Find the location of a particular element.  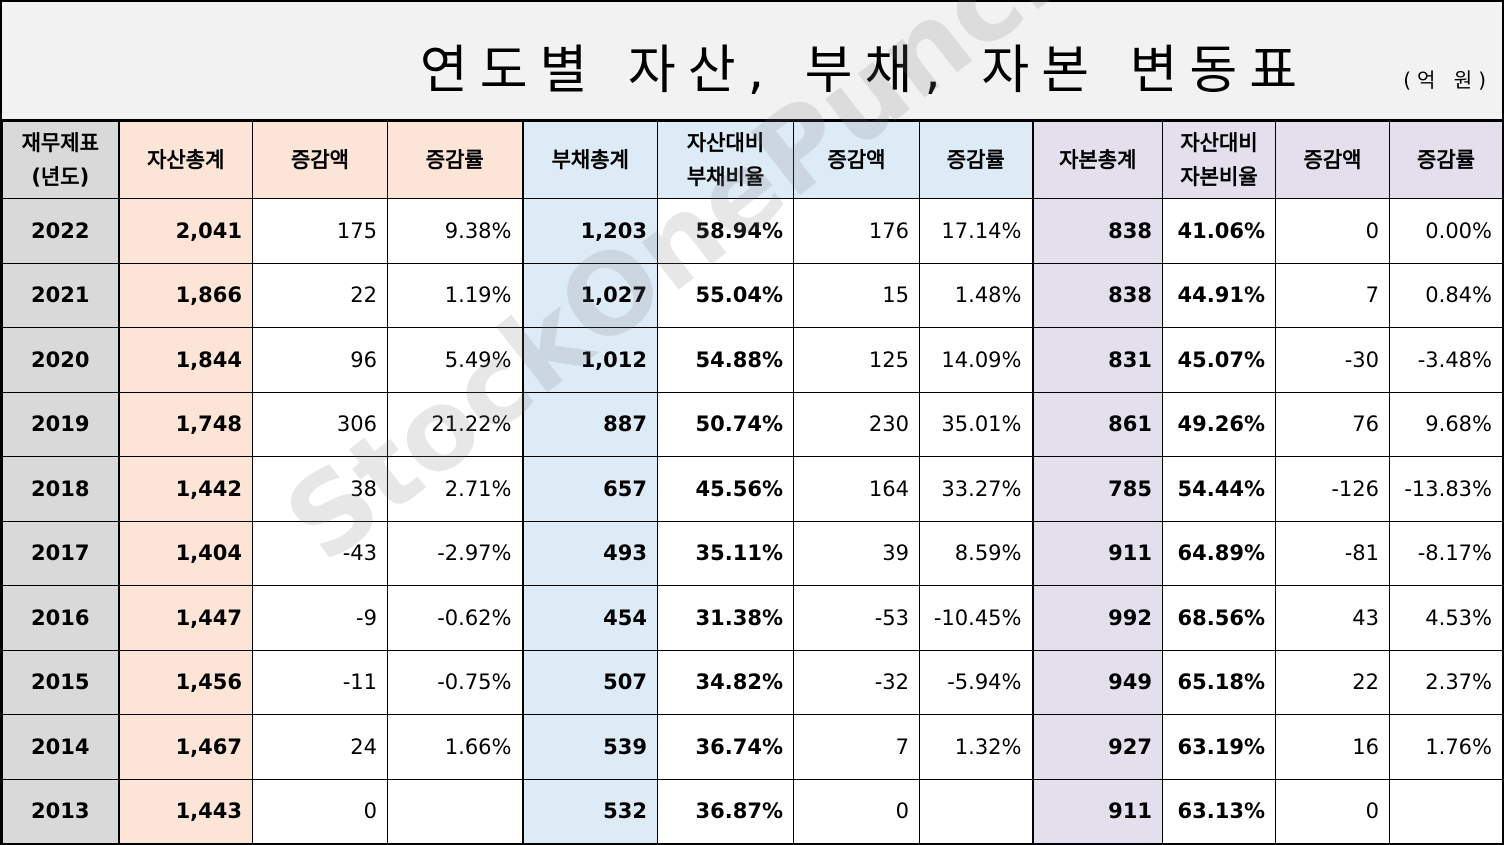

cell-debt-change: 176 is located at coordinates (856, 231).